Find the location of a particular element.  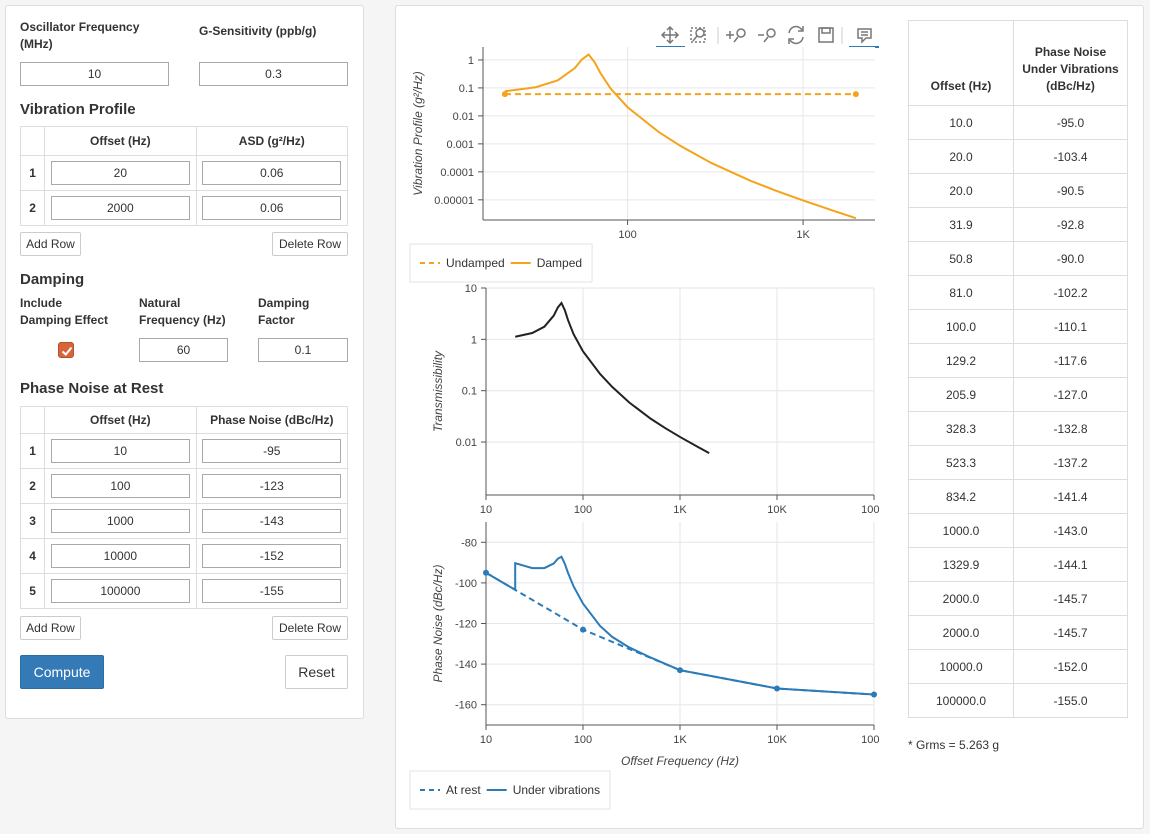

y-tick-label: -160 is located at coordinates (466, 706).